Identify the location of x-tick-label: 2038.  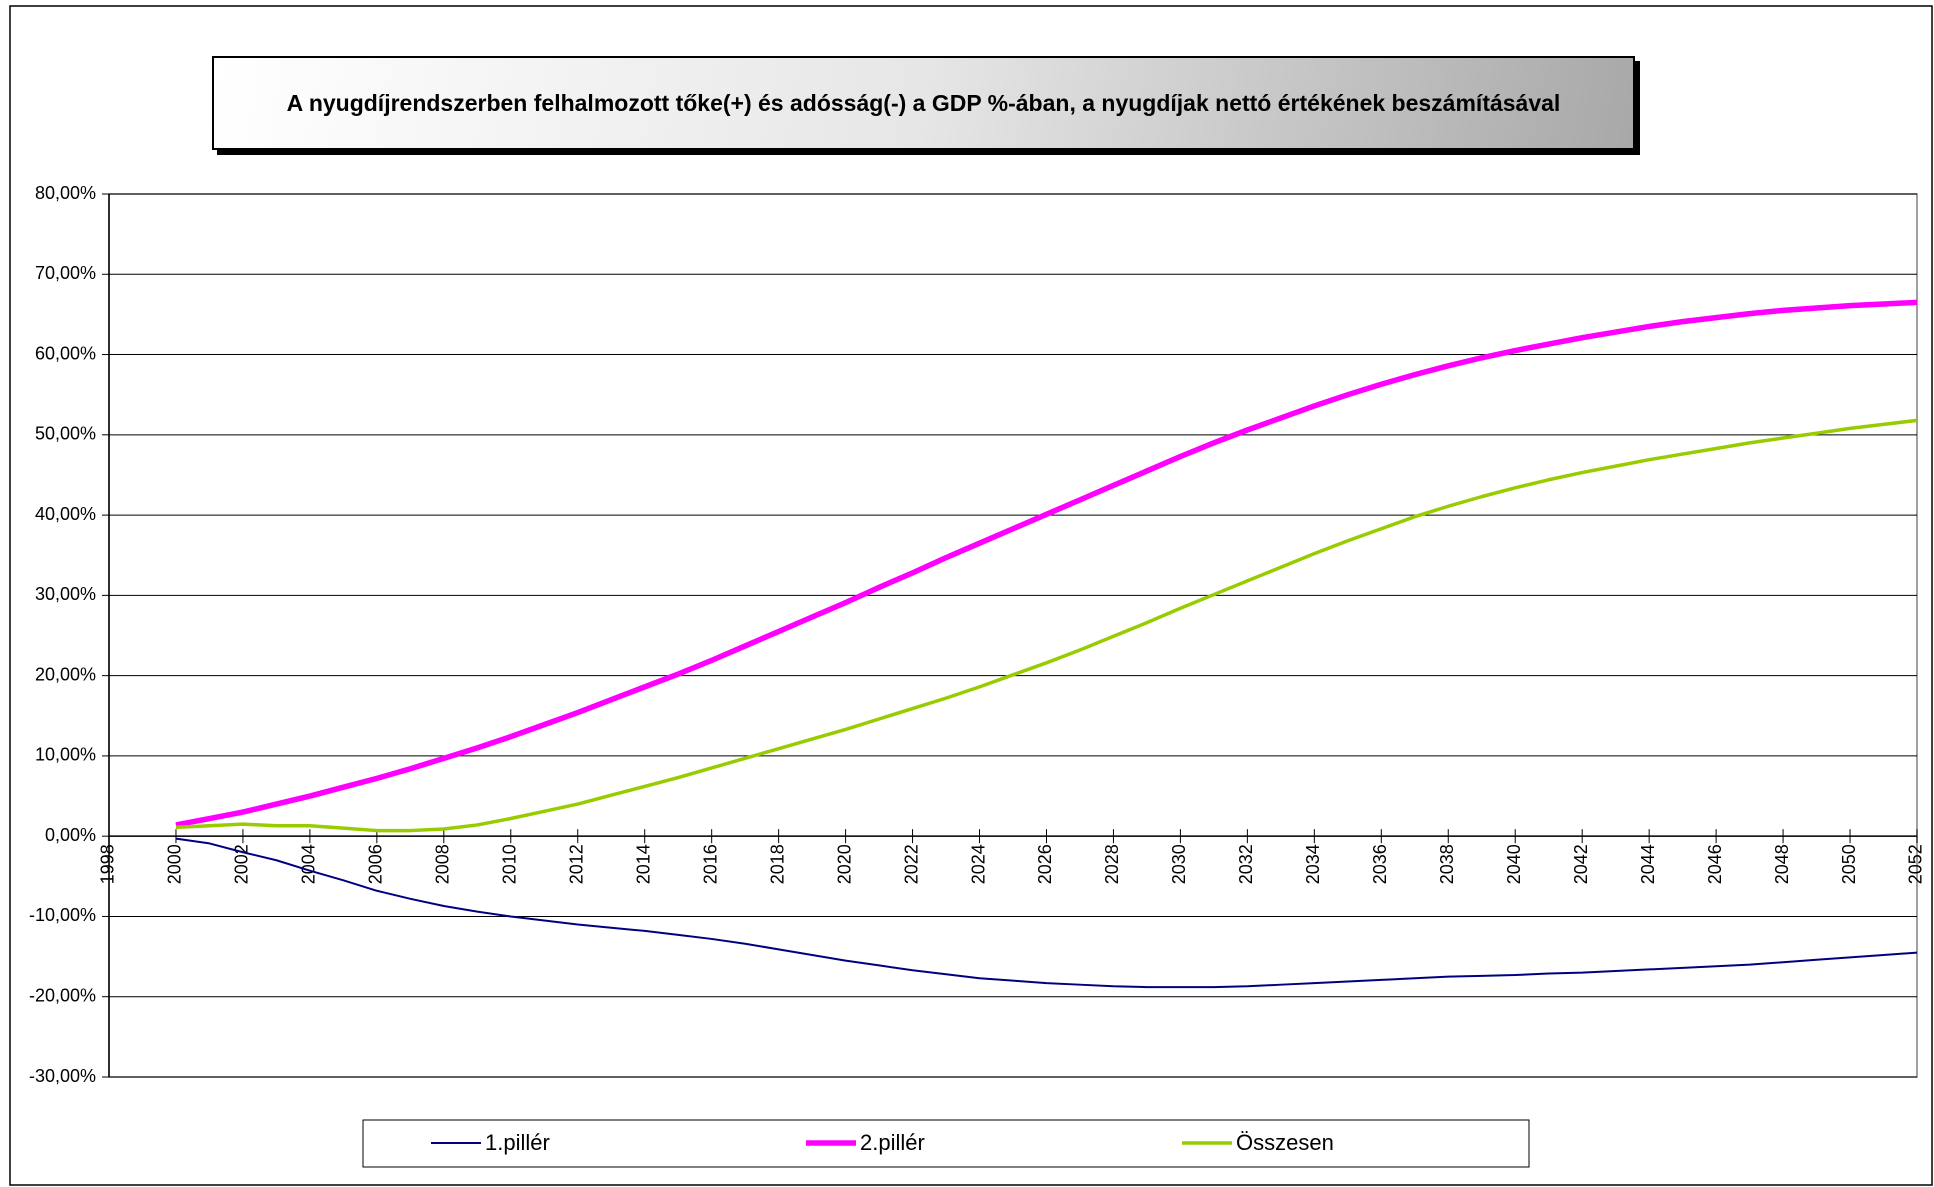
(1447, 864).